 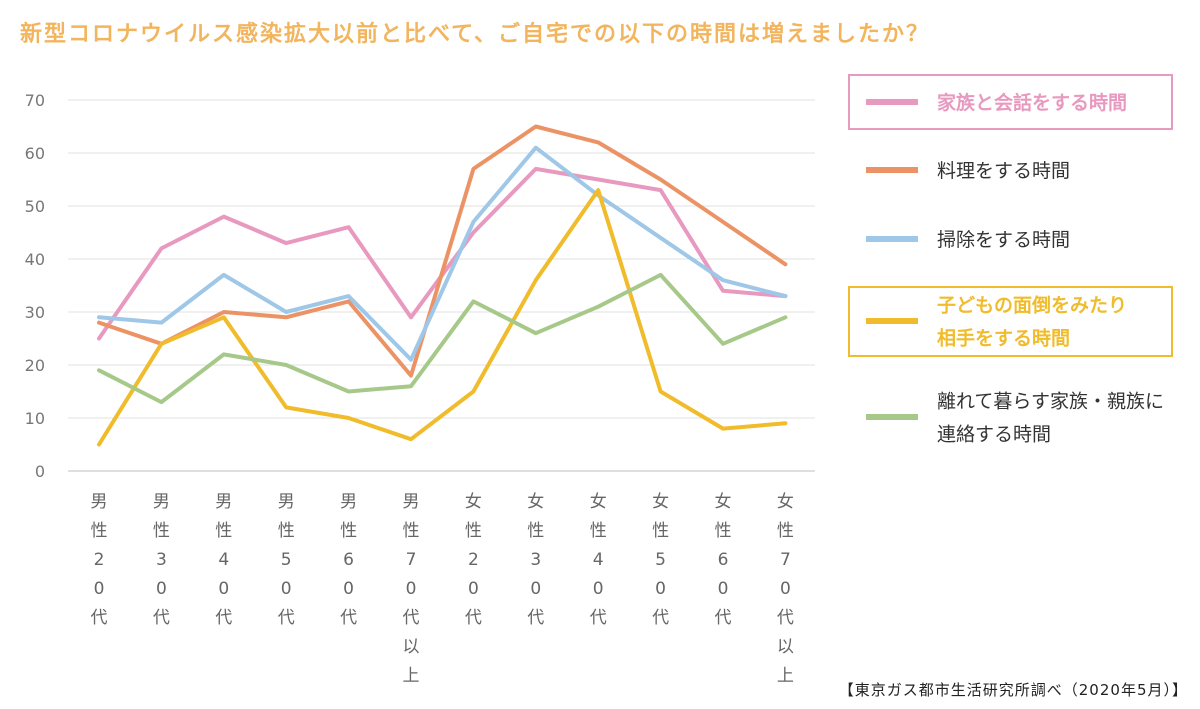 I want to click on y-tick-label: 40, so click(x=35, y=259).